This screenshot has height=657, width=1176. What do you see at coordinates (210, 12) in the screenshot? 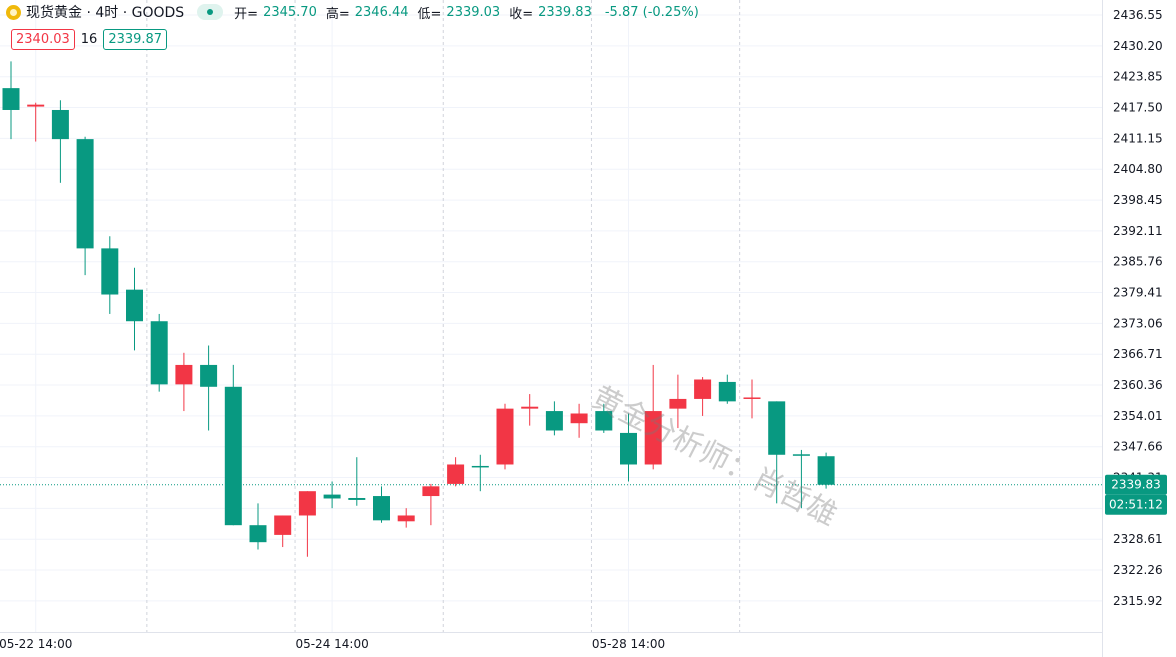
I see `market-status-icon` at bounding box center [210, 12].